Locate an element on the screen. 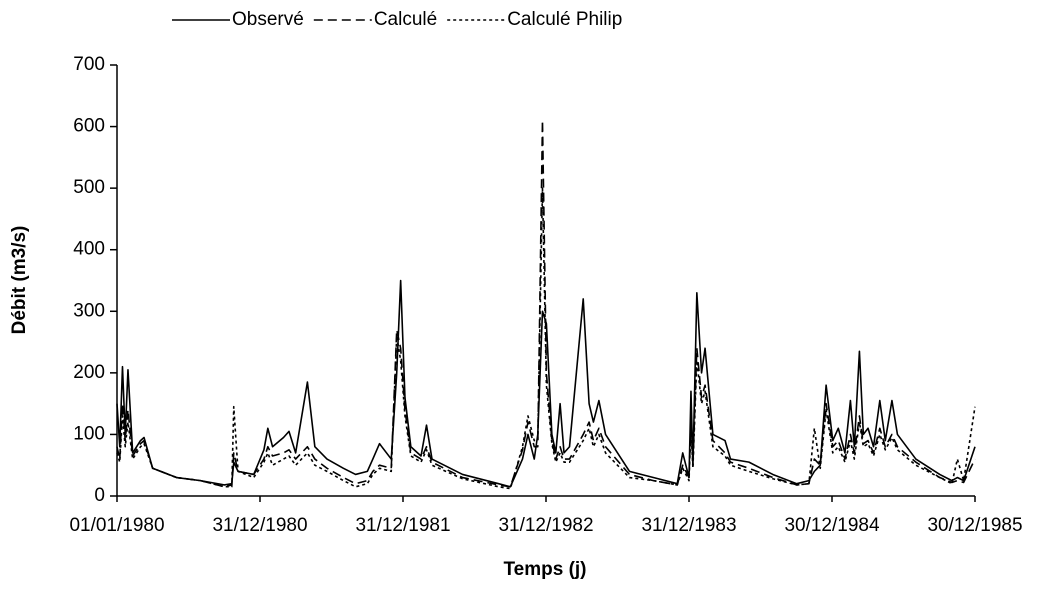  x-tick-label: 01/01/1980 is located at coordinates (116, 525).